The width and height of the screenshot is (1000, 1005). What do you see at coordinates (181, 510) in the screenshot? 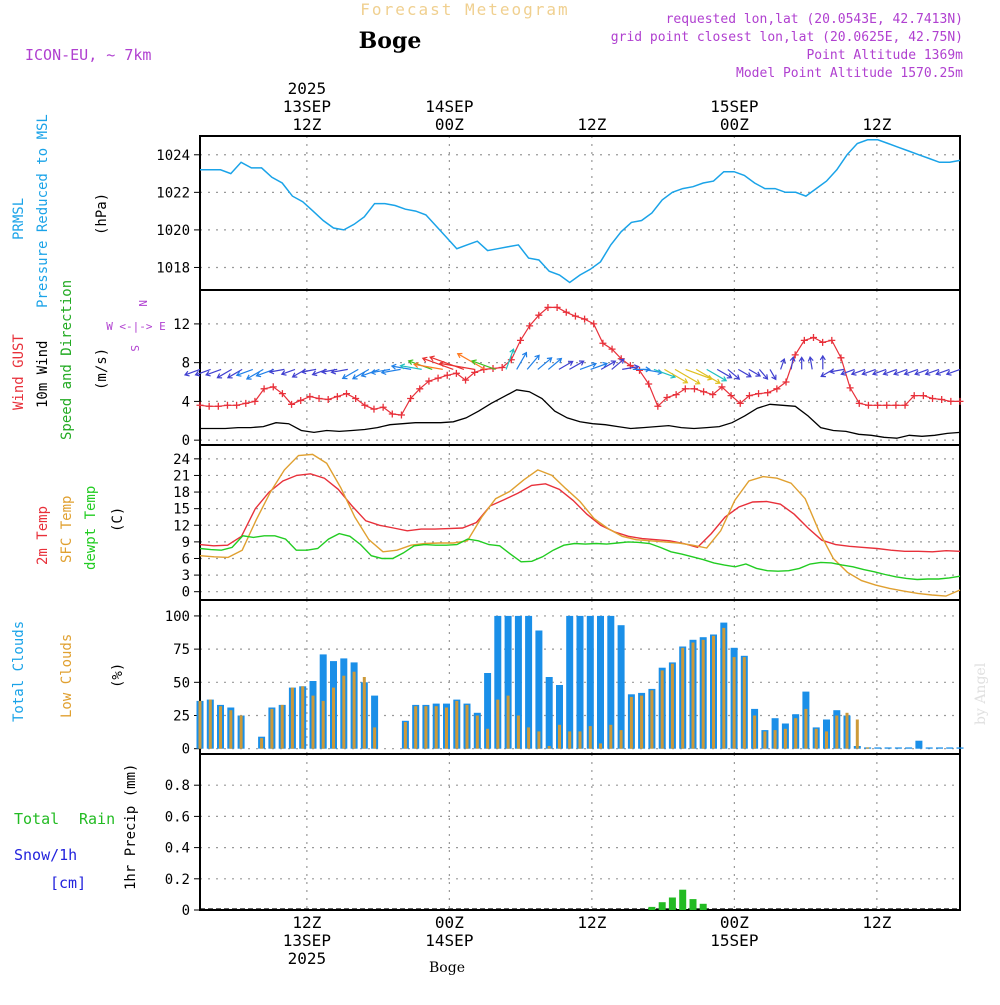
I see `y-tick-label: 15` at bounding box center [181, 510].